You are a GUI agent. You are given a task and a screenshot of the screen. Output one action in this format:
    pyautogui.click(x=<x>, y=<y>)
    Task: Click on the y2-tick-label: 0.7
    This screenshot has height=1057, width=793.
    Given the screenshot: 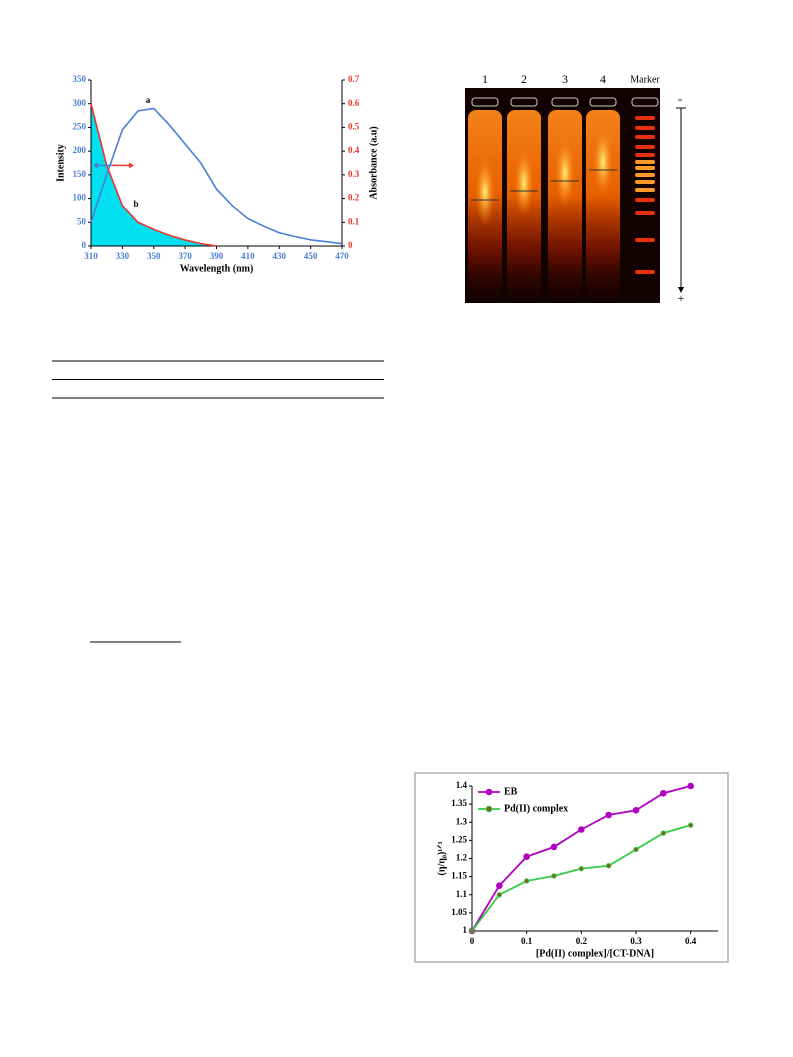 What is the action you would take?
    pyautogui.click(x=354, y=79)
    